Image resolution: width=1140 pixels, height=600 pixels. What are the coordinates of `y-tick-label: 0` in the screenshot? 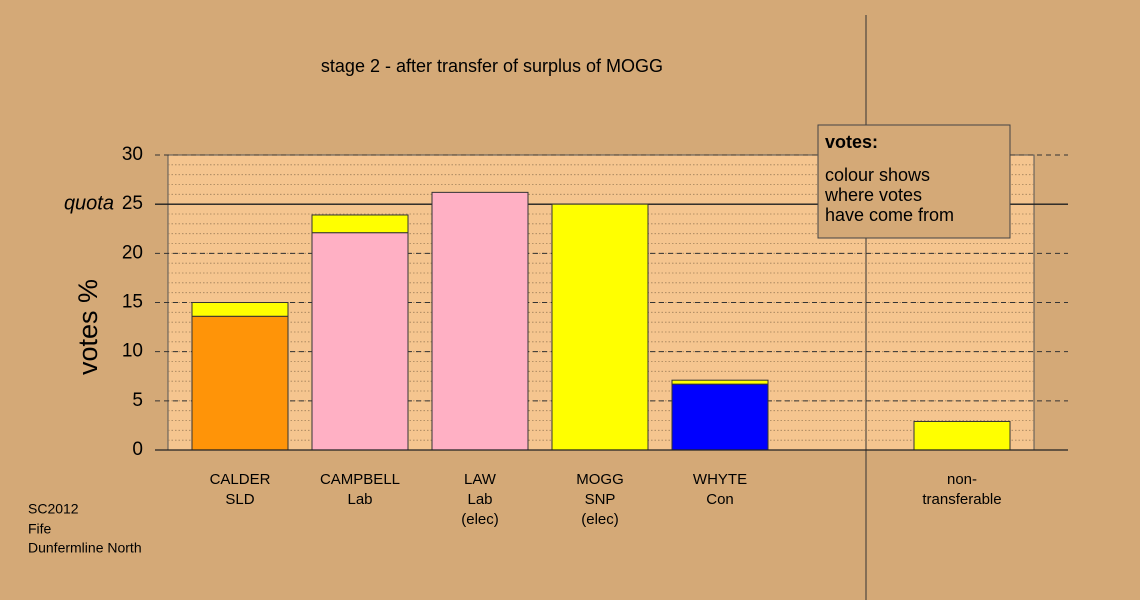 It's located at (137, 449).